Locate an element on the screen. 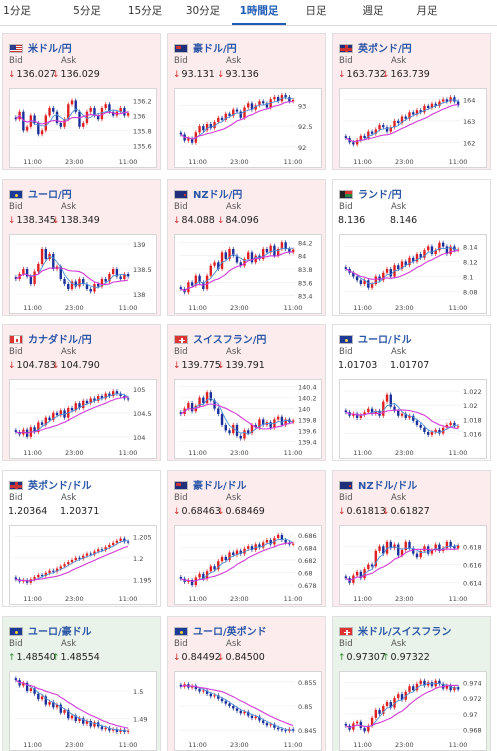 This screenshot has height=751, width=497. pair-title-link: ユーロ/円 is located at coordinates (40, 193).